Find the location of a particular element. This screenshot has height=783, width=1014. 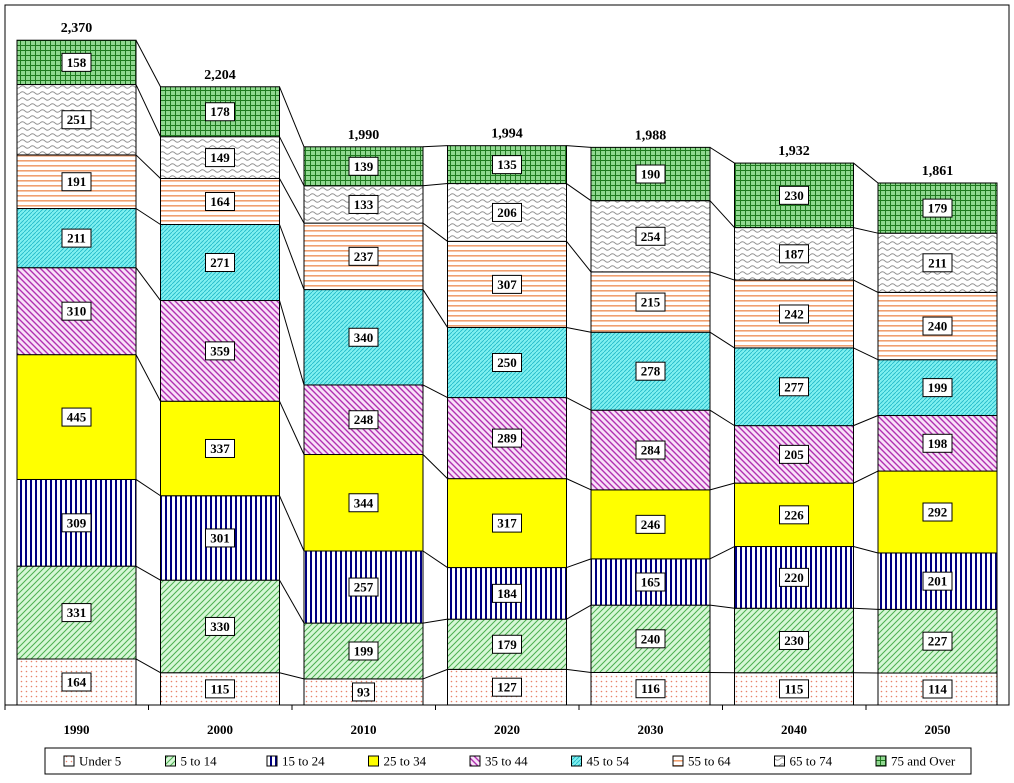

value-label-2010-5-to-14: 199 is located at coordinates (364, 651).